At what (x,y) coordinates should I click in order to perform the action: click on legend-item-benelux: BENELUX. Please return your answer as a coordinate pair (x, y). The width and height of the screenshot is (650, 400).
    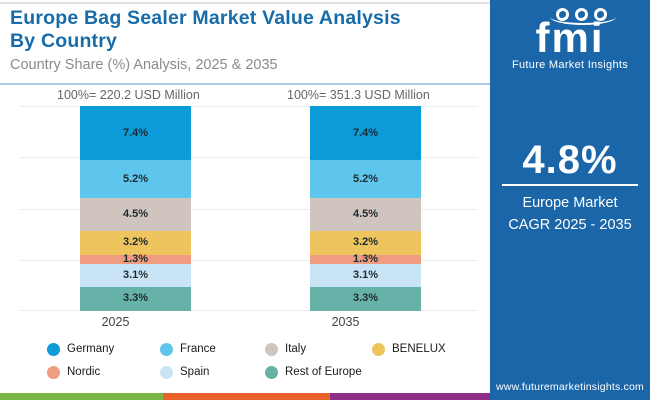
    Looking at the image, I should click on (431, 349).